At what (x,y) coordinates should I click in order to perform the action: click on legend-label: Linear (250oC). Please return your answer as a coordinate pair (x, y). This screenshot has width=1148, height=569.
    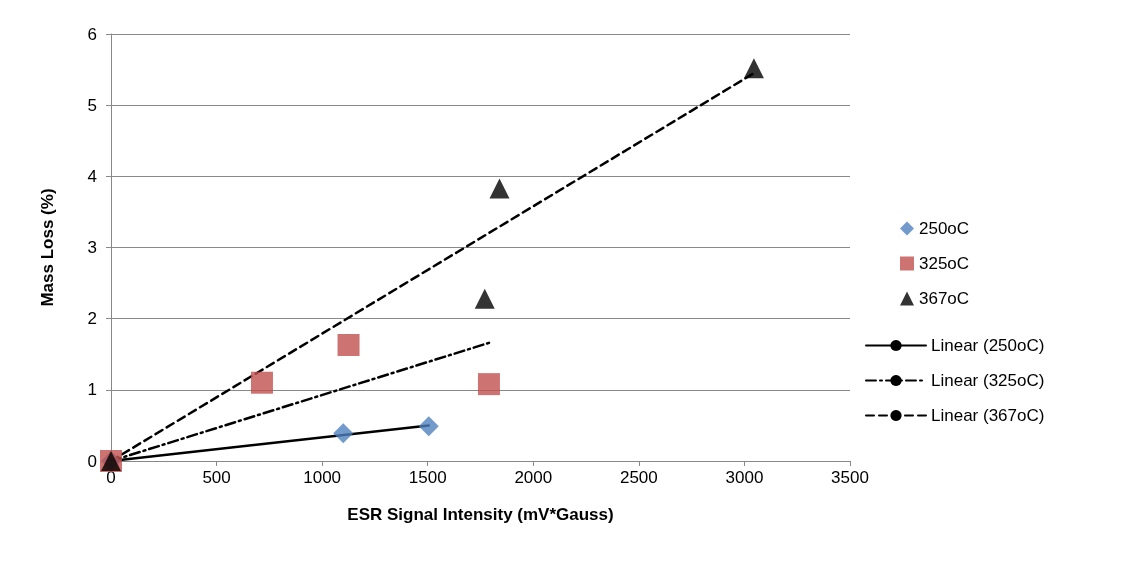
    Looking at the image, I should click on (988, 345).